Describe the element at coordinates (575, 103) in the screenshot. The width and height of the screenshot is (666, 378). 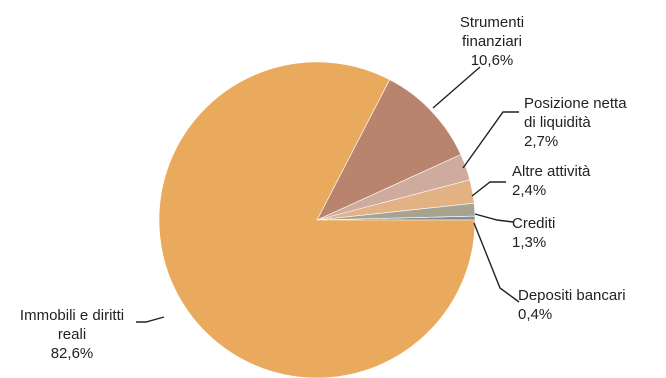
I see `slice-name-line: Posizione netta` at that location.